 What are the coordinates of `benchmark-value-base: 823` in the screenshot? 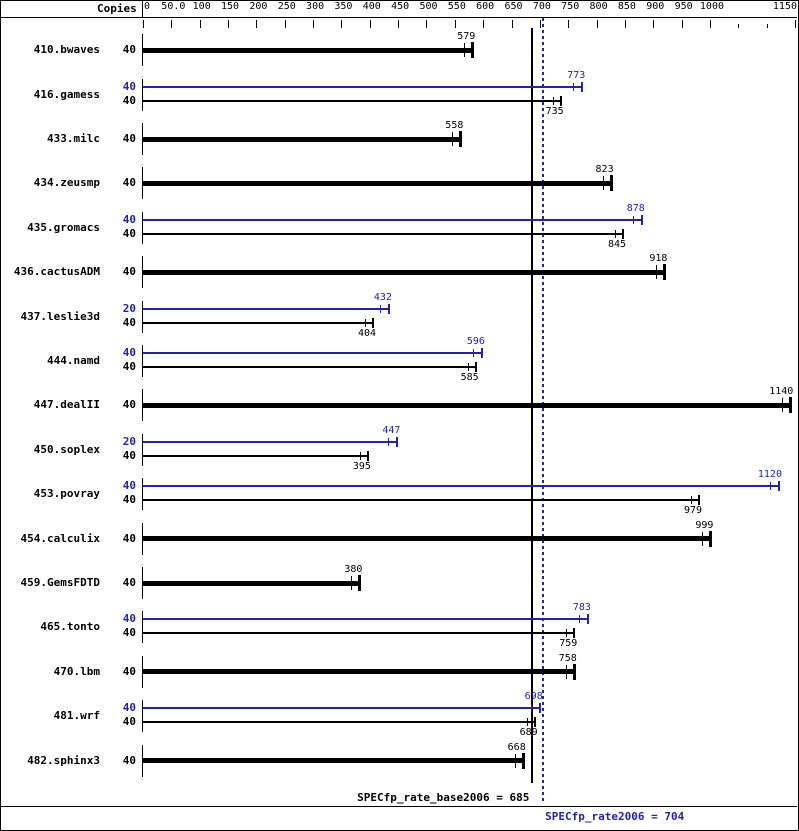 It's located at (604, 170).